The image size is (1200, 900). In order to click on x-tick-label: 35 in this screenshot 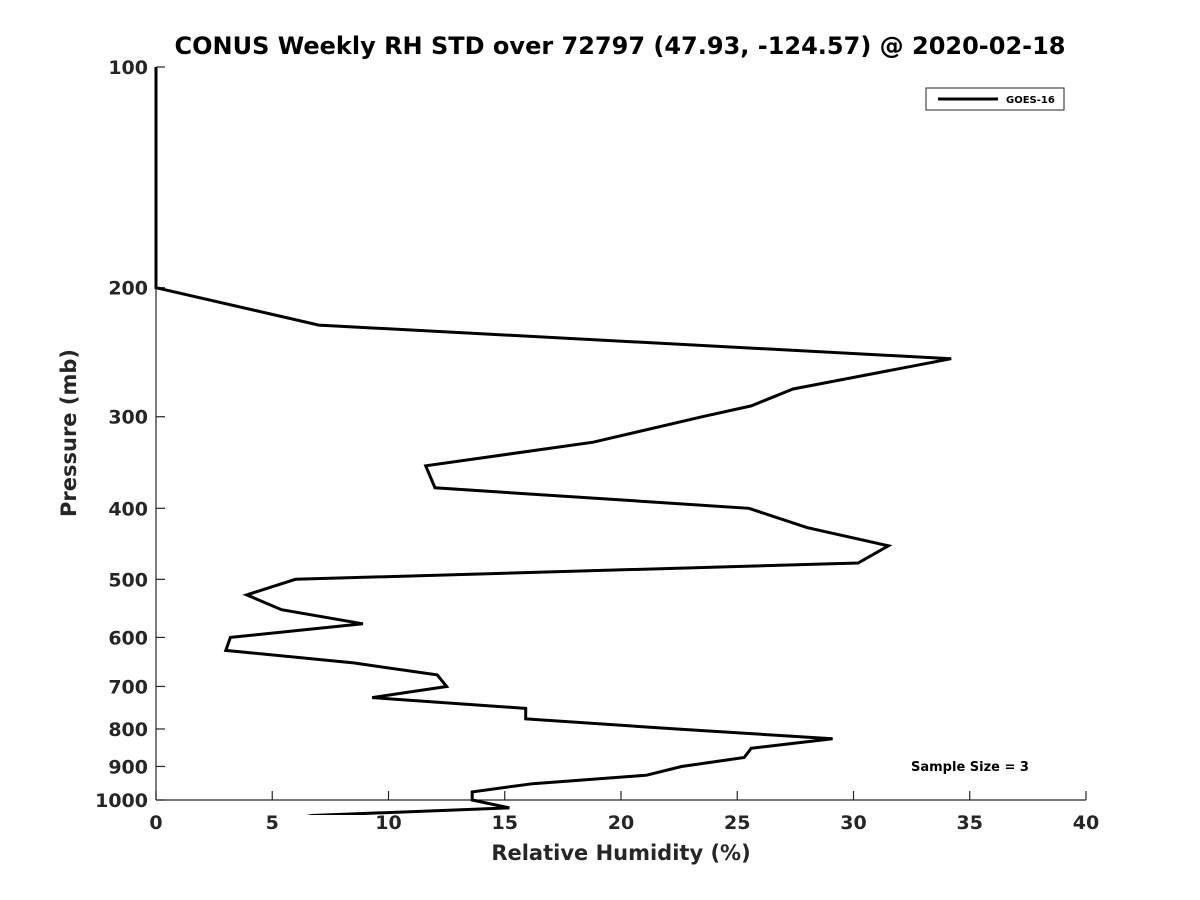, I will do `click(970, 823)`.